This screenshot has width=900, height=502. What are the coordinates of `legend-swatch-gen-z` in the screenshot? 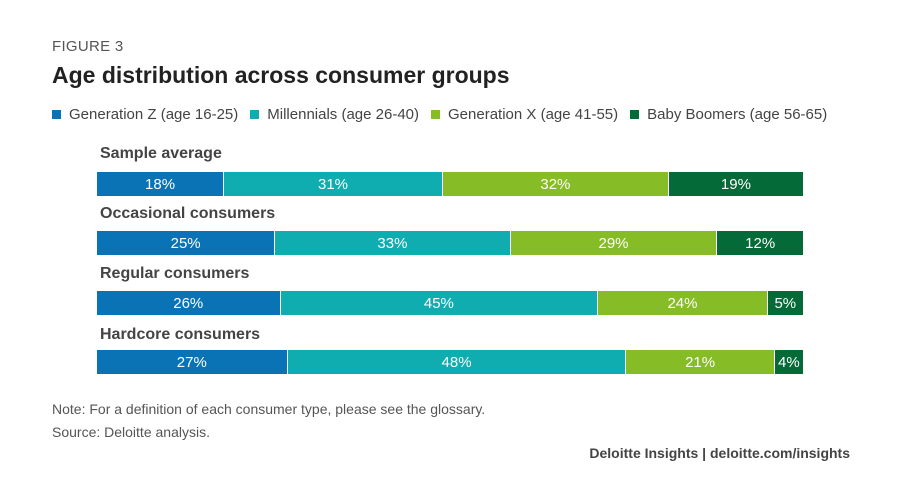 It's located at (56, 114).